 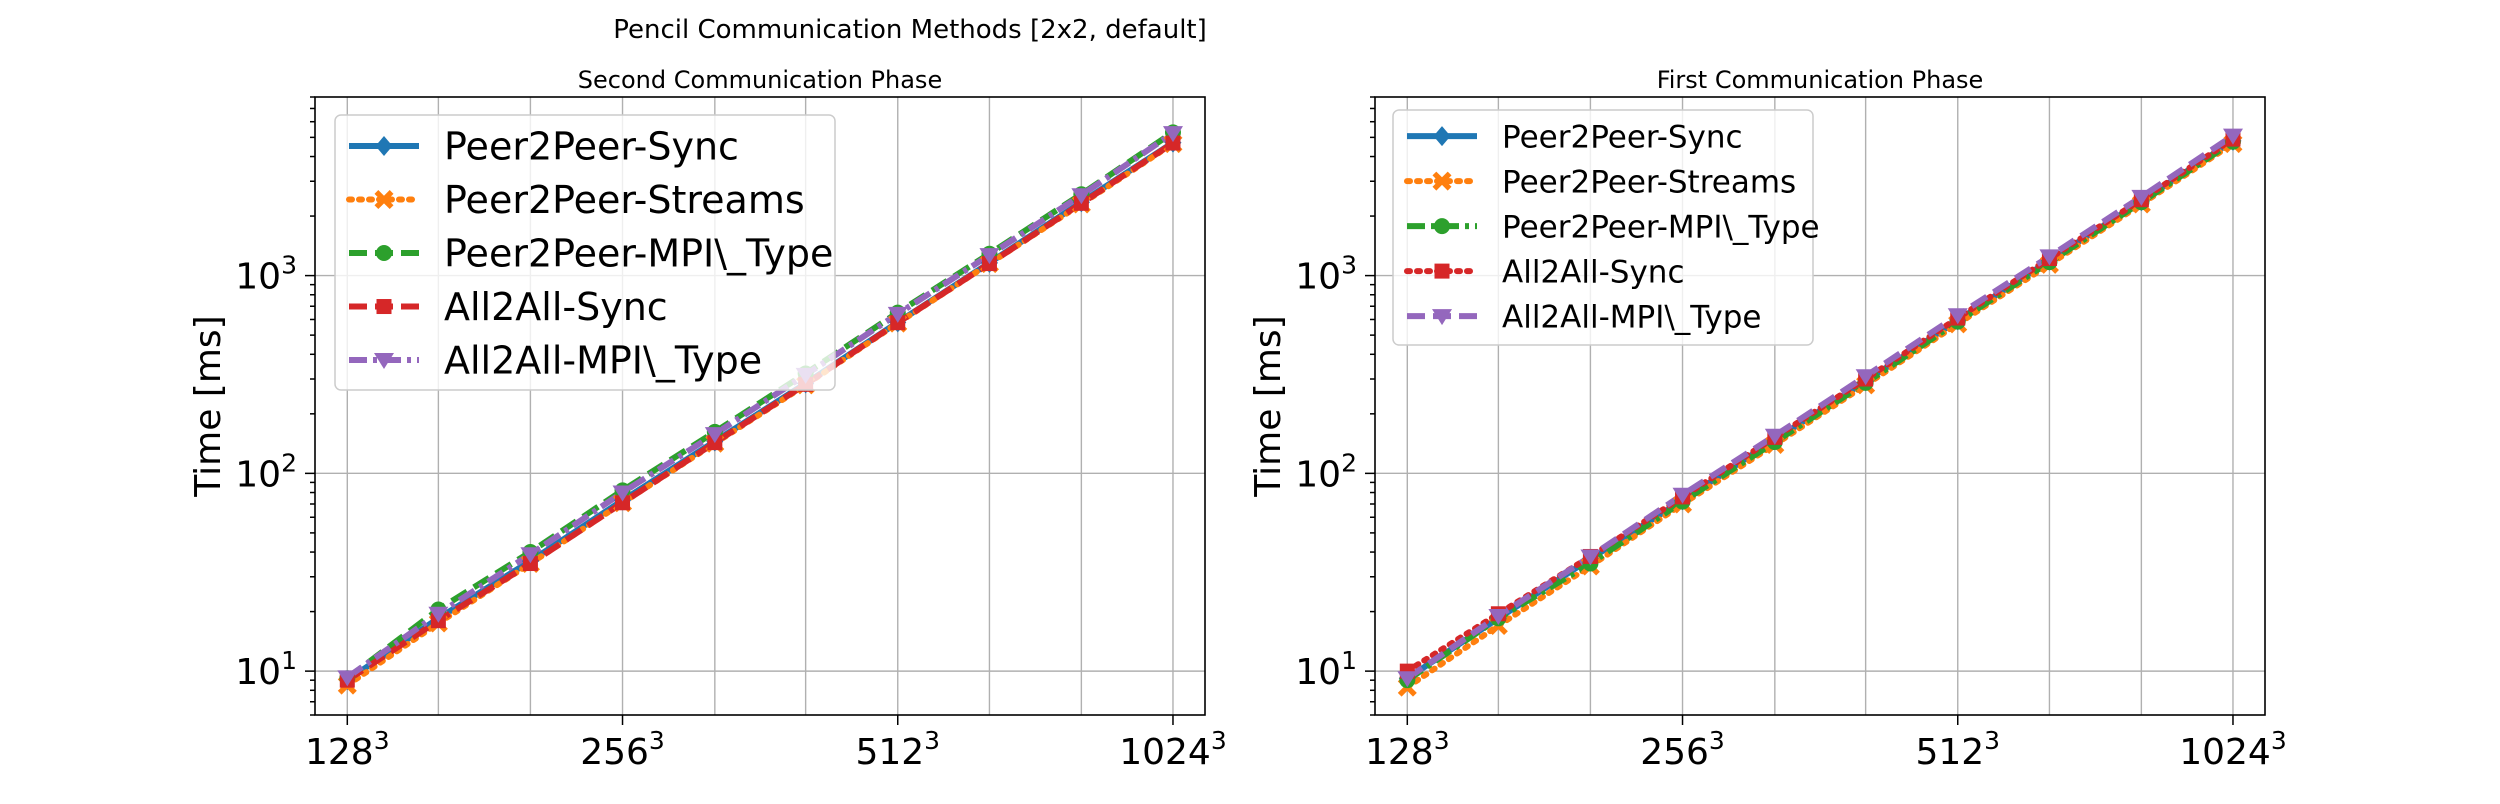 What do you see at coordinates (1820, 80) in the screenshot?
I see `chart-title: First Communication Phase` at bounding box center [1820, 80].